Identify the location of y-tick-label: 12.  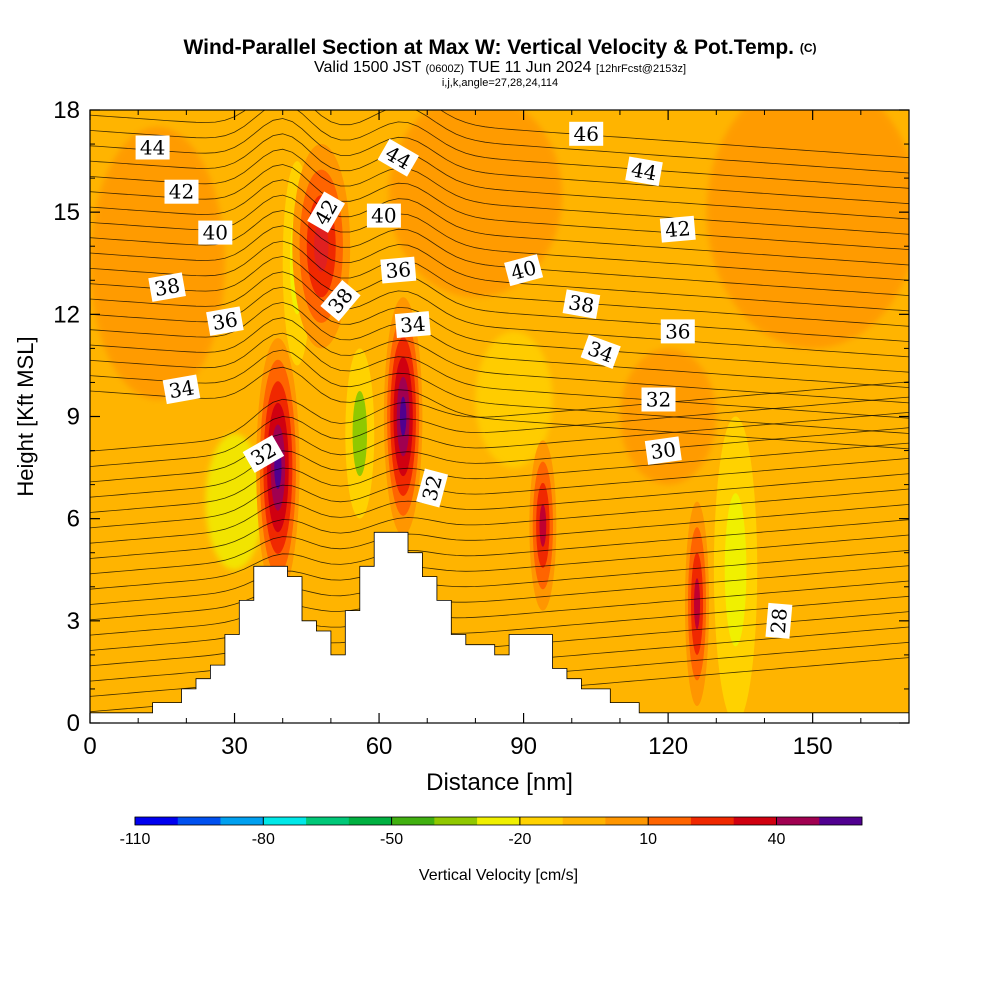
(66, 314).